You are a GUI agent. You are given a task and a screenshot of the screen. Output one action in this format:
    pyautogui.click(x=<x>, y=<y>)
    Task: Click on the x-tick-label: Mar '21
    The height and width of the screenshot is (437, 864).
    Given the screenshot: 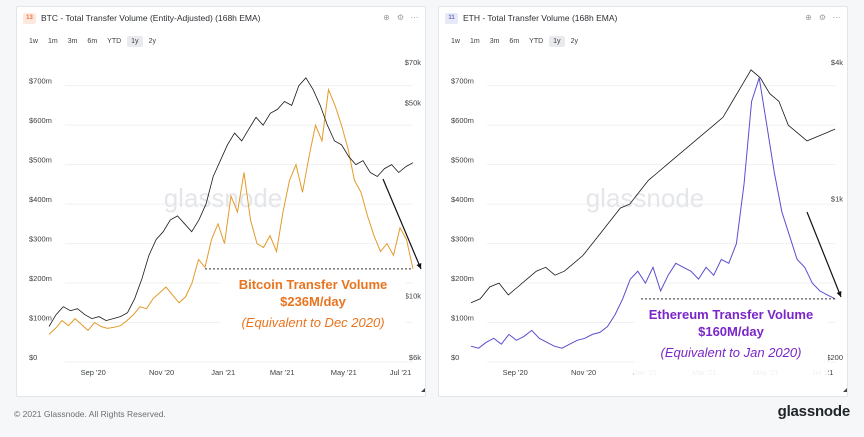 What is the action you would take?
    pyautogui.click(x=282, y=372)
    